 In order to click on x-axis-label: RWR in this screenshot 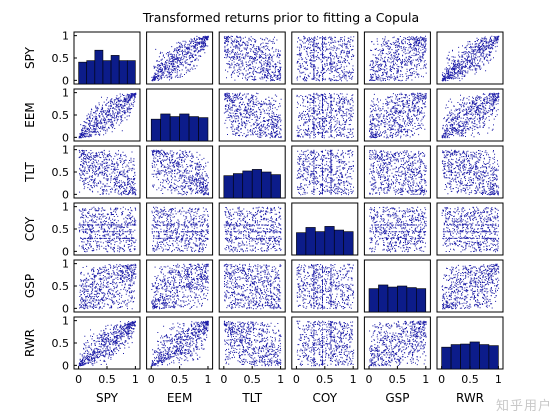, I will do `click(470, 398)`.